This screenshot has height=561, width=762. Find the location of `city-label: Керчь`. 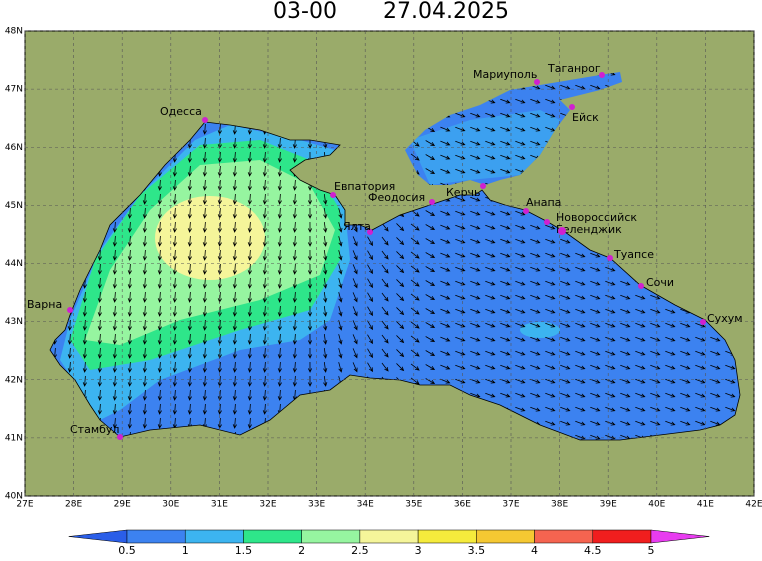

city-label: Керчь is located at coordinates (463, 192).